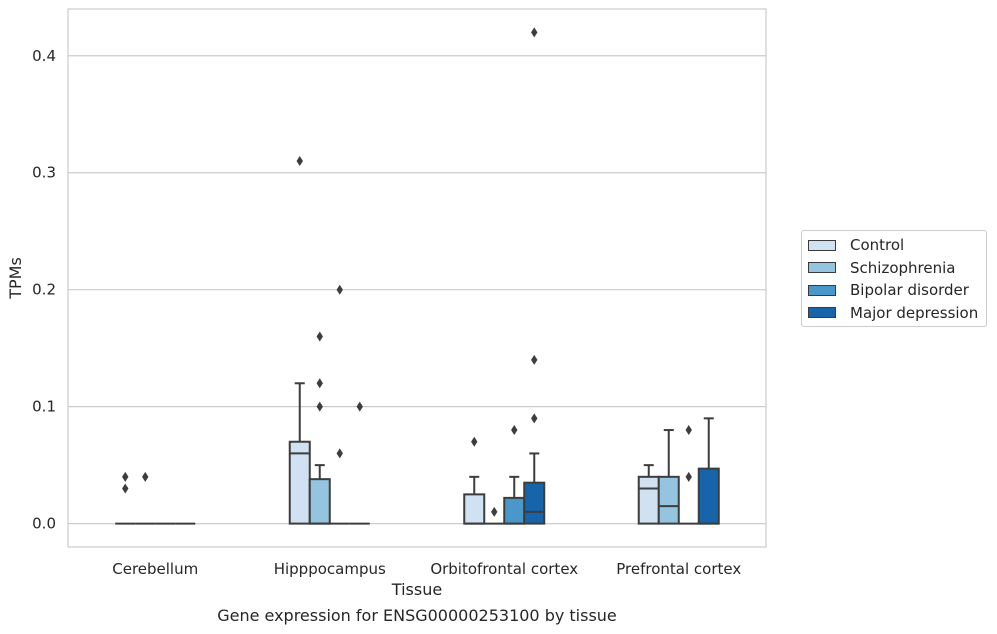  I want to click on y-tick-label: 0.2, so click(44, 290).